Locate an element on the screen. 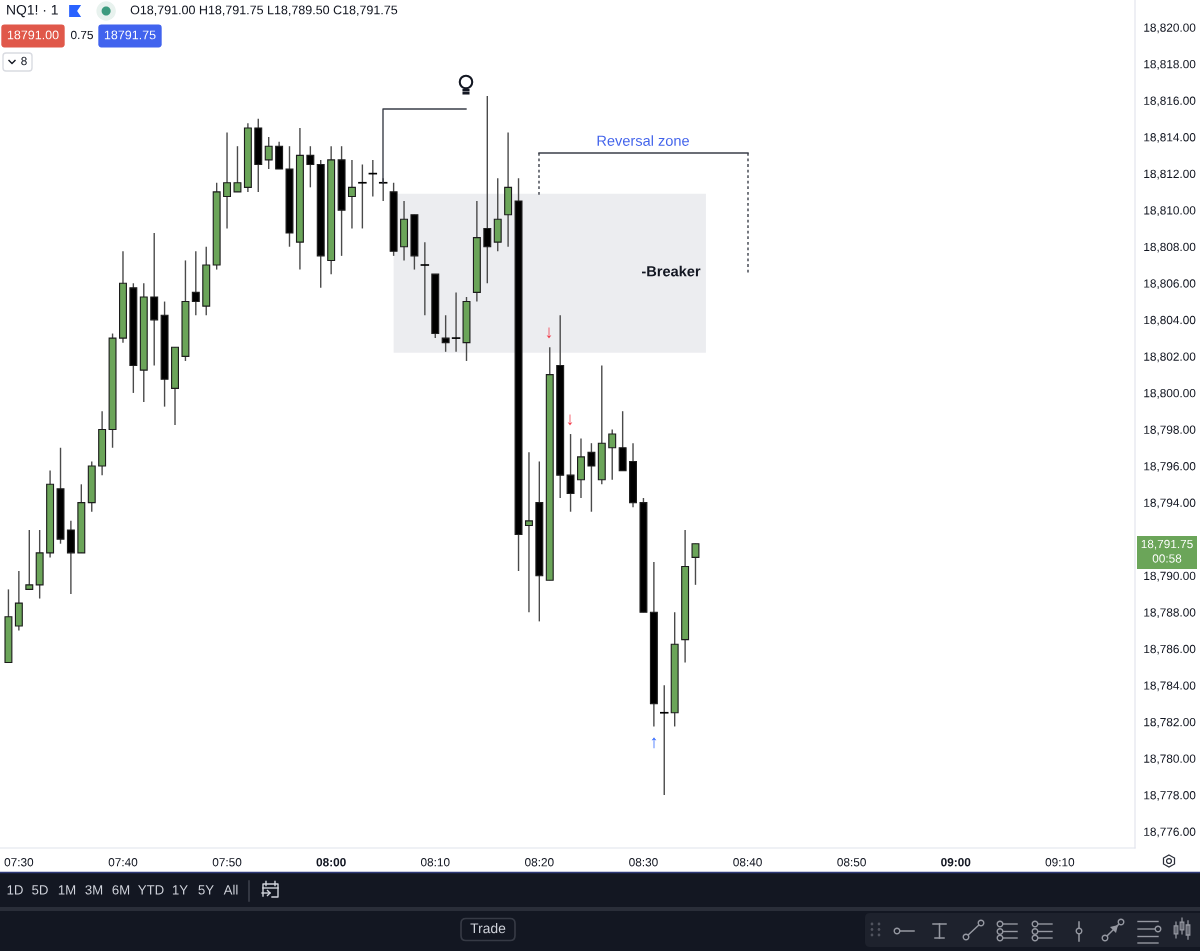  y-tick-label: 18,820.00 is located at coordinates (1170, 28).